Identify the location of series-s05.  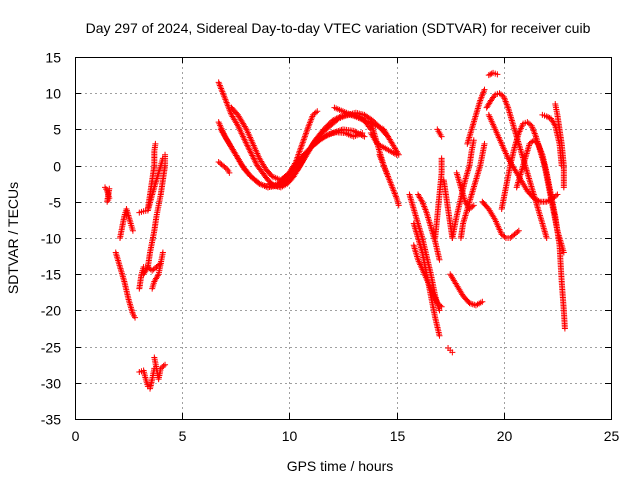
(151, 176).